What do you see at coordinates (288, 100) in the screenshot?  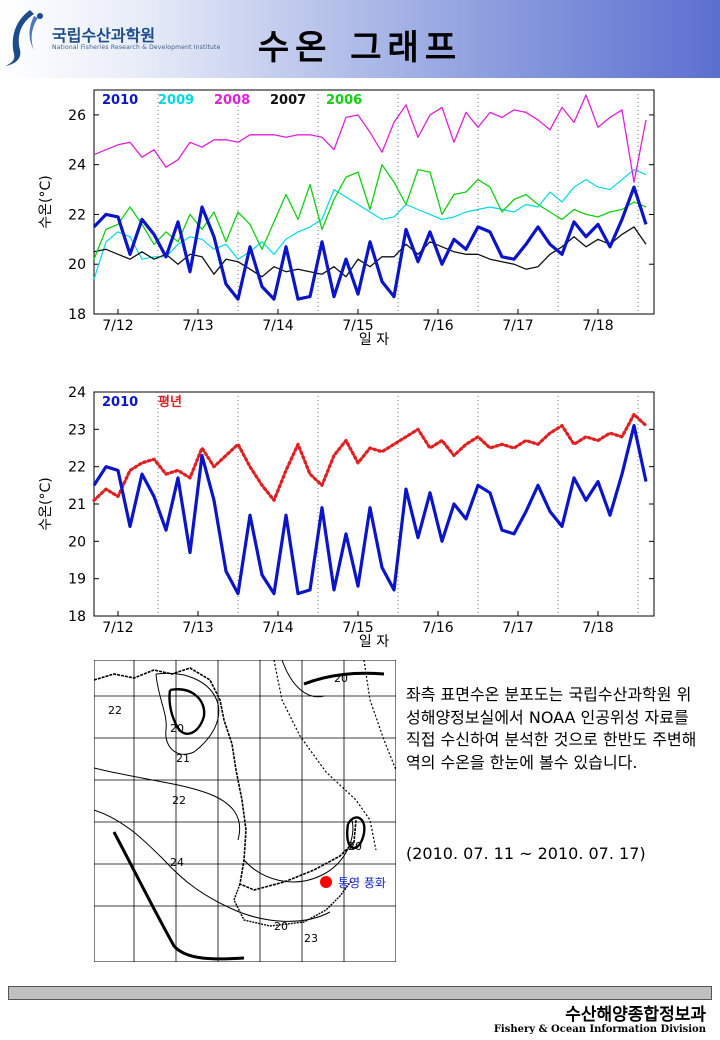 I see `legend-entry: 2007` at bounding box center [288, 100].